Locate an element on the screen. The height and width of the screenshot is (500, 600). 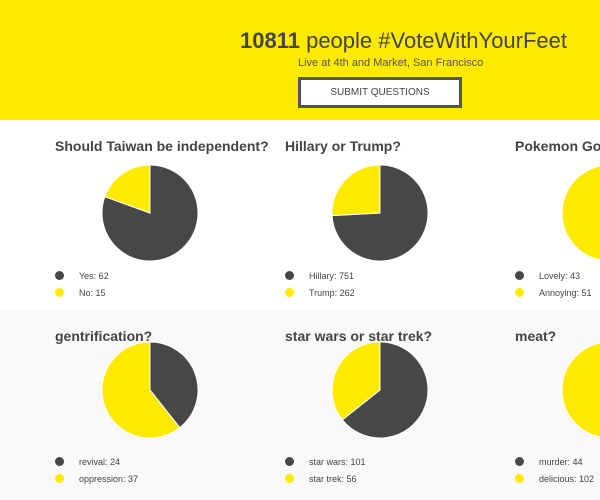
poll-card: gentrification? revival: 24 oppression: 37 is located at coordinates (170, 405).